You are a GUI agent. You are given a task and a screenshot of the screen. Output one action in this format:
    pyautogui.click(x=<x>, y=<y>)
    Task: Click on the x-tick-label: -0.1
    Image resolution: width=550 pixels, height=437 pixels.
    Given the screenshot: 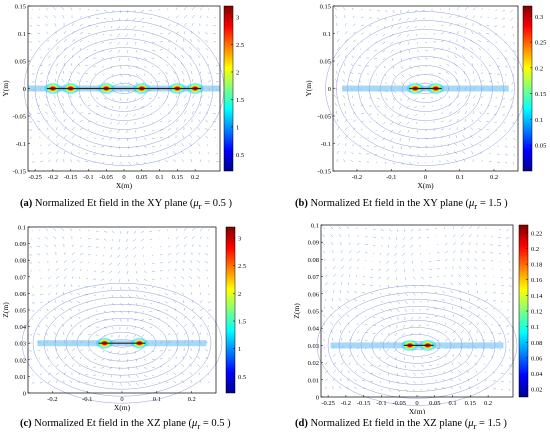 What is the action you would take?
    pyautogui.click(x=381, y=403)
    